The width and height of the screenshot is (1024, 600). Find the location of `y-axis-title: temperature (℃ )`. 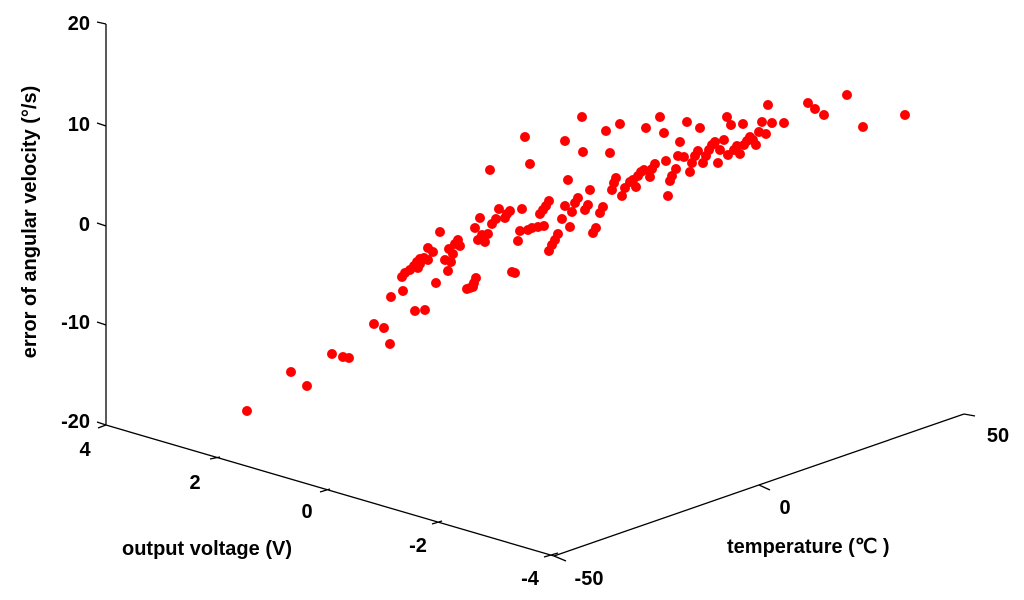

y-axis-title: temperature (℃ ) is located at coordinates (808, 547).